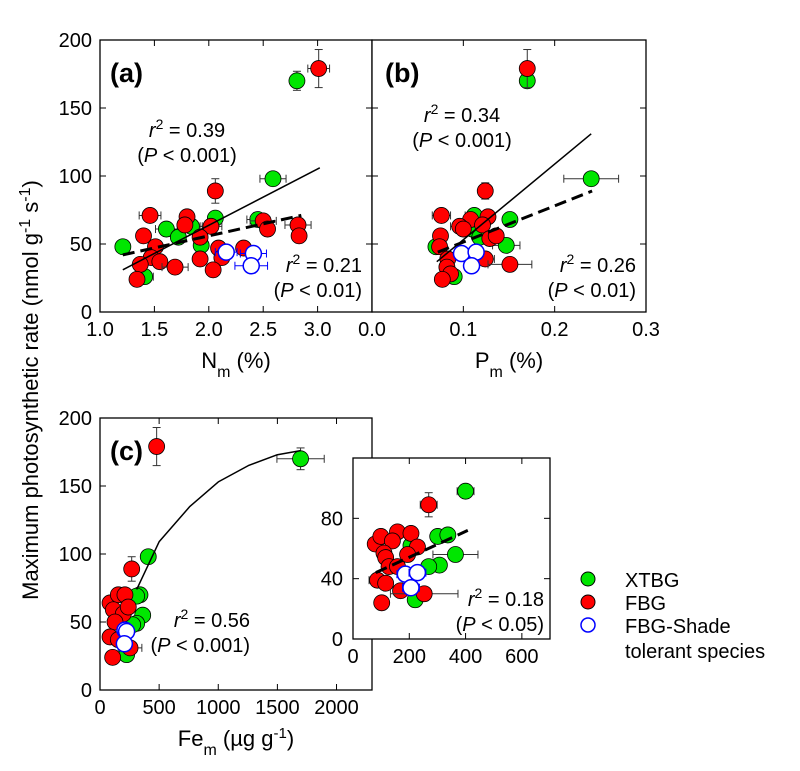 This screenshot has width=800, height=771. Describe the element at coordinates (510, 625) in the screenshot. I see `p-value: < 0.05)` at that location.